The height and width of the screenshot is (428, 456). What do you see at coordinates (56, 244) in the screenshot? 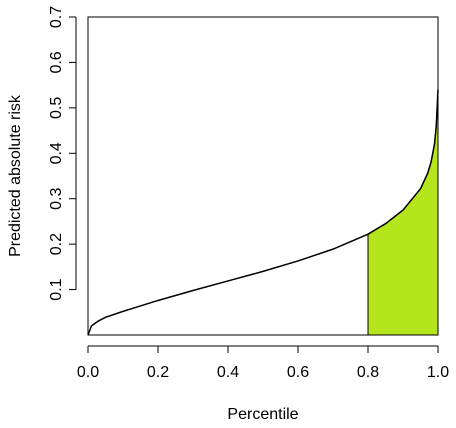
I see `y-tick-label: 0.2` at bounding box center [56, 244].